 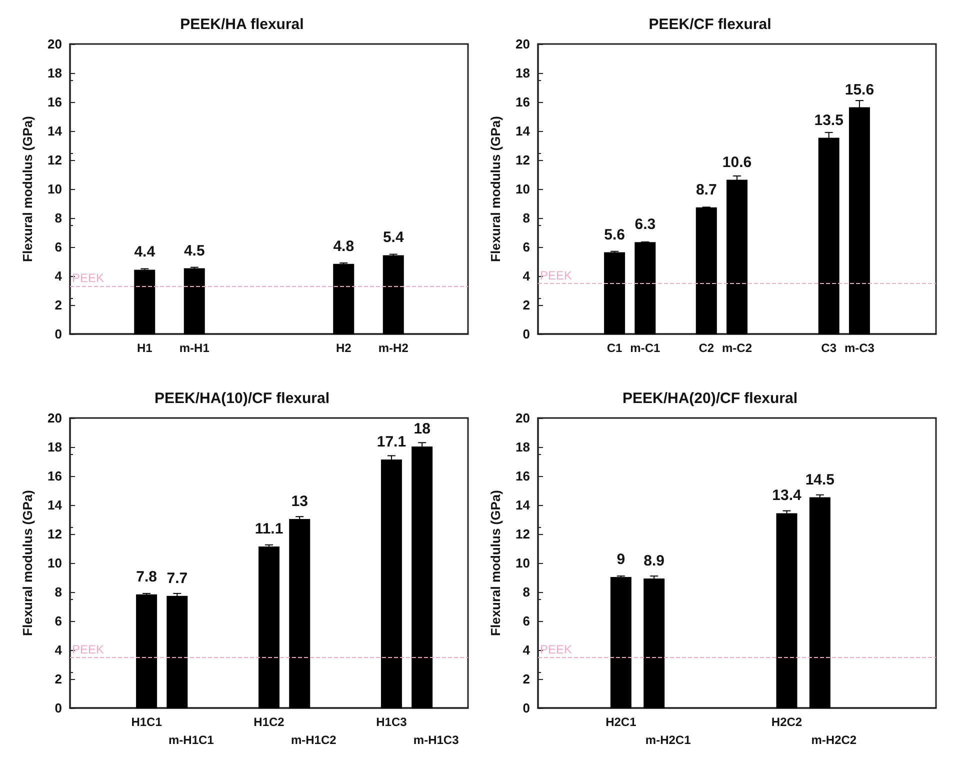 What do you see at coordinates (145, 252) in the screenshot?
I see `data-label: 4.4` at bounding box center [145, 252].